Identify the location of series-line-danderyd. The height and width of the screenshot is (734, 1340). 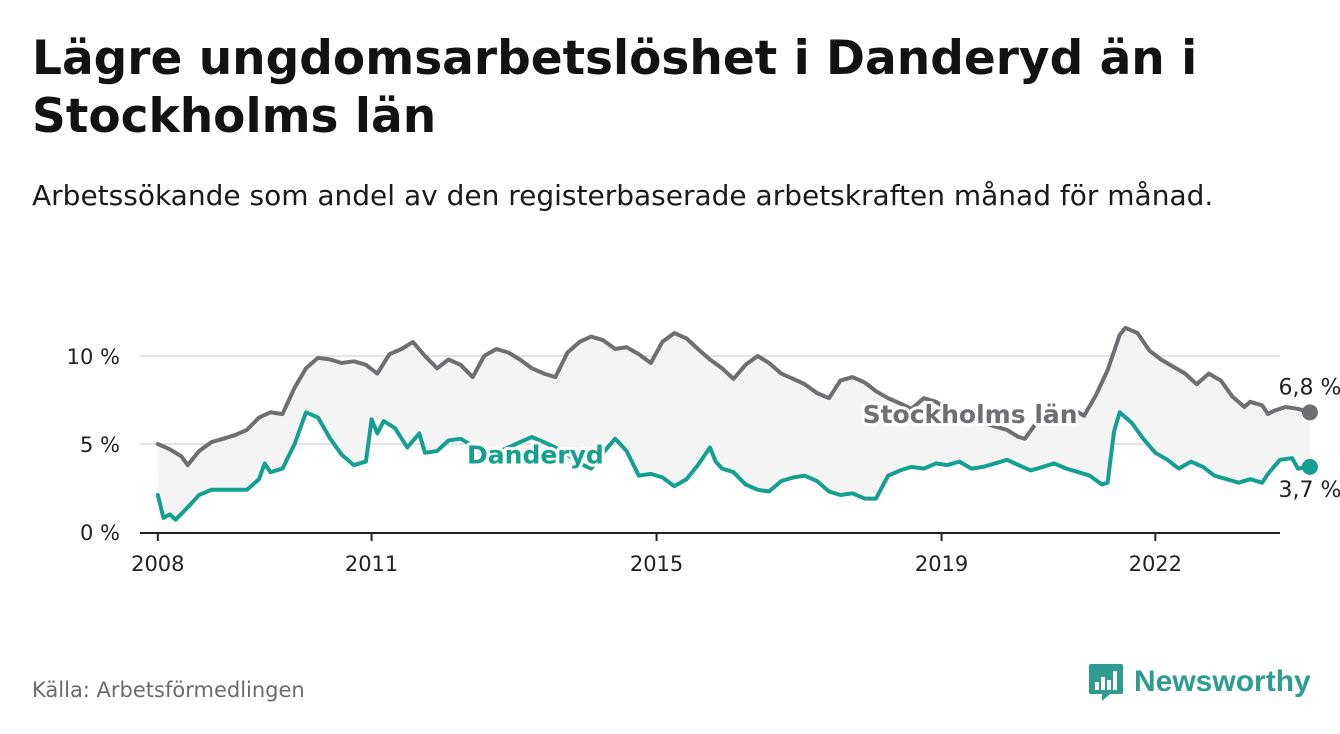
(733, 466).